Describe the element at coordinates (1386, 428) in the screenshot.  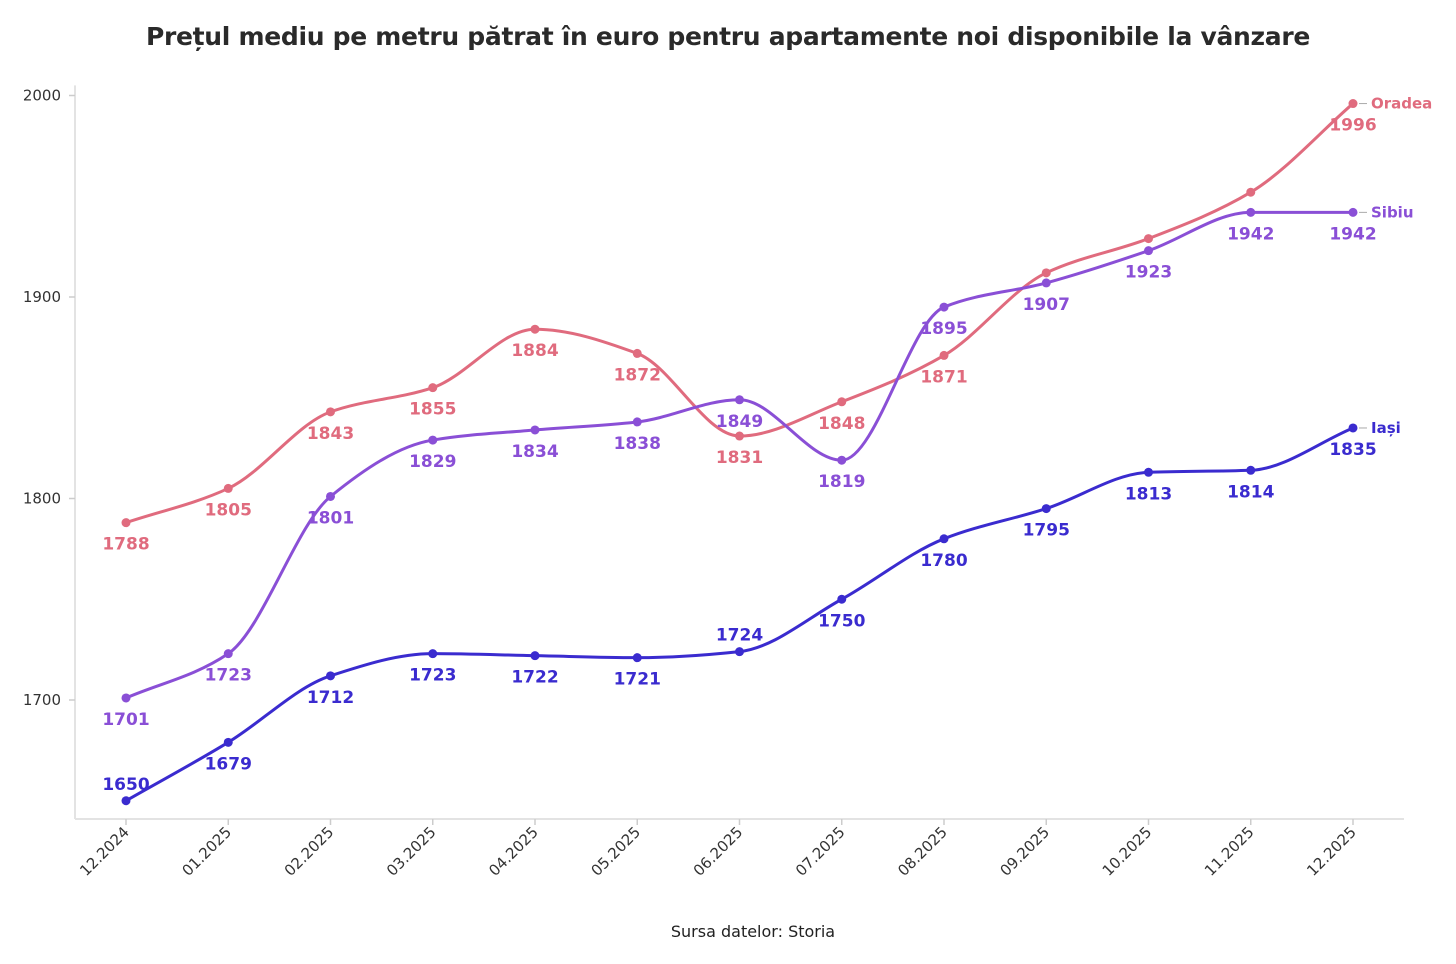
I see `series-name-label-iasi: Iași` at that location.